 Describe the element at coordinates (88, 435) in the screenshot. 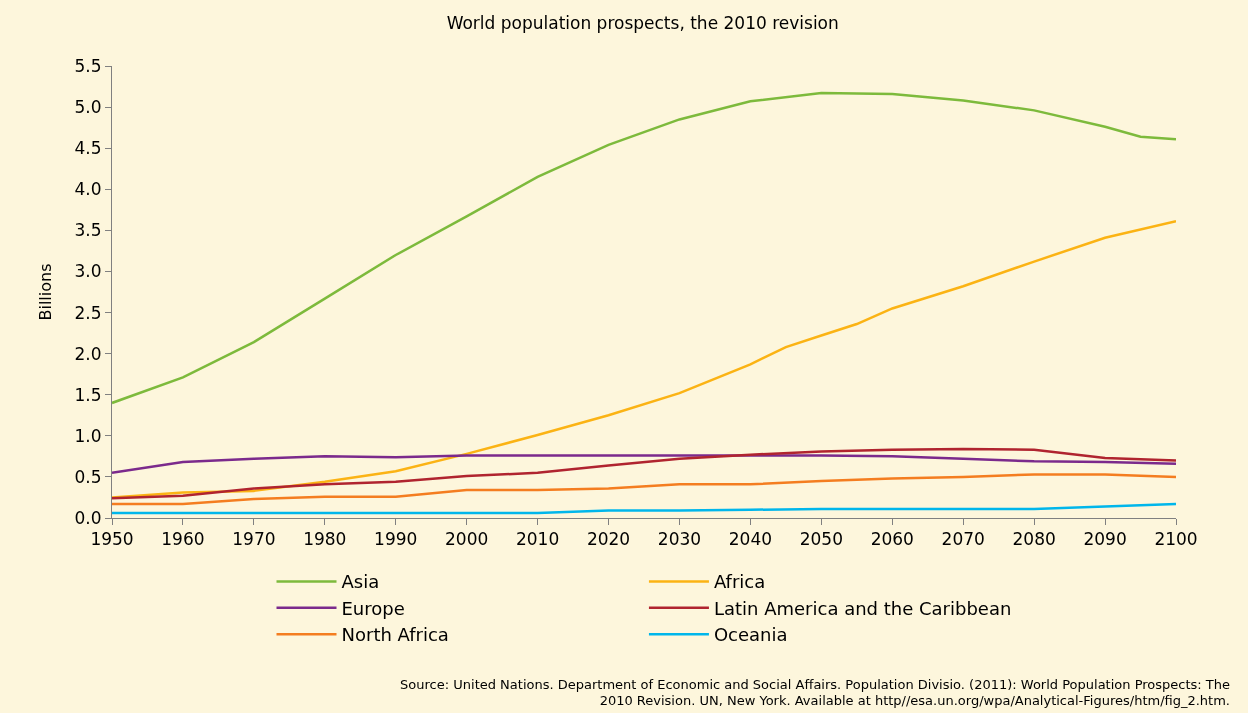

I see `y-tick-label: 1.0` at that location.